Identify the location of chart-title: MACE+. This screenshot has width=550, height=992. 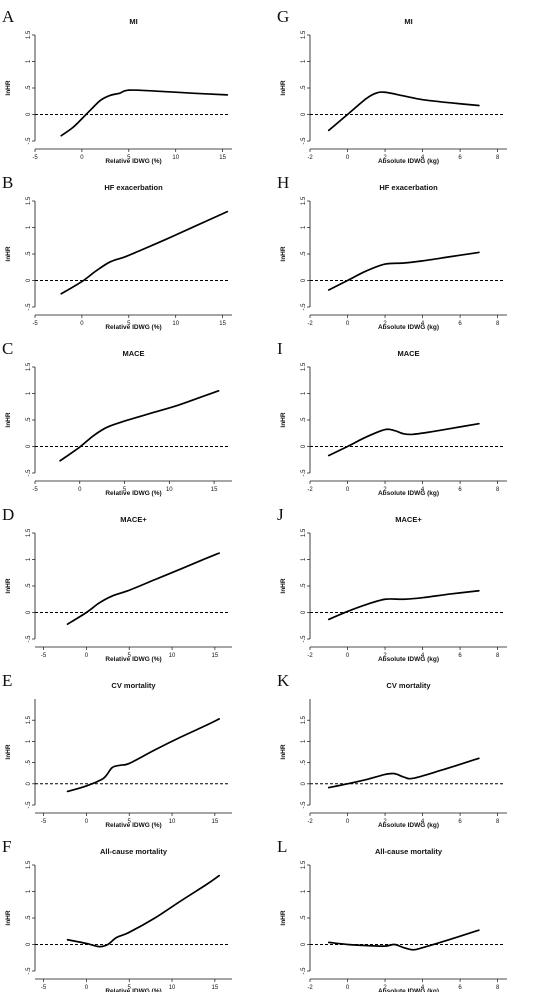
(133, 519).